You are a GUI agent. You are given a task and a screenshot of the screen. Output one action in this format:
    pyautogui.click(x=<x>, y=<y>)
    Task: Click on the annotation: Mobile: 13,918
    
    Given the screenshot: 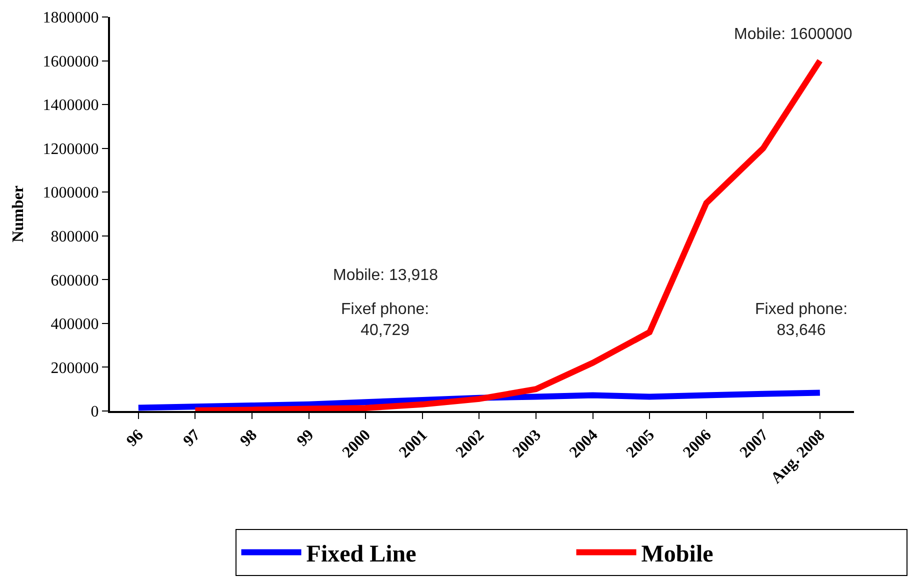 What is the action you would take?
    pyautogui.click(x=385, y=275)
    